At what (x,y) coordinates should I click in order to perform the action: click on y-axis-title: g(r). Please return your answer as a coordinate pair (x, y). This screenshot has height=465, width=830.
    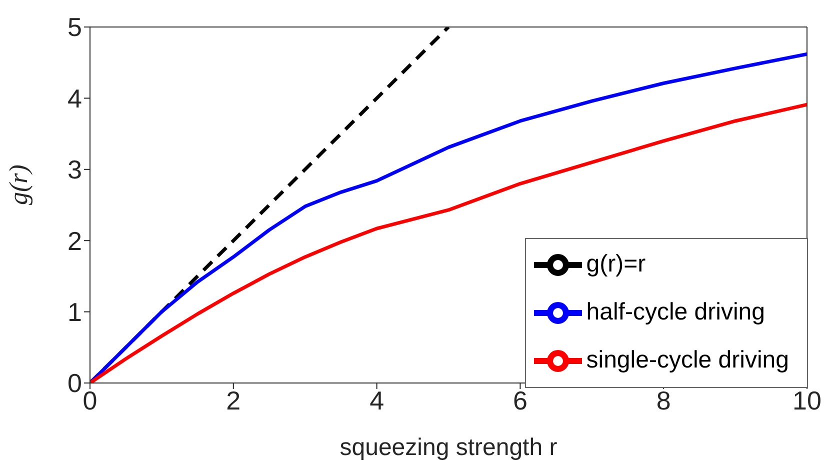
    Looking at the image, I should click on (19, 184).